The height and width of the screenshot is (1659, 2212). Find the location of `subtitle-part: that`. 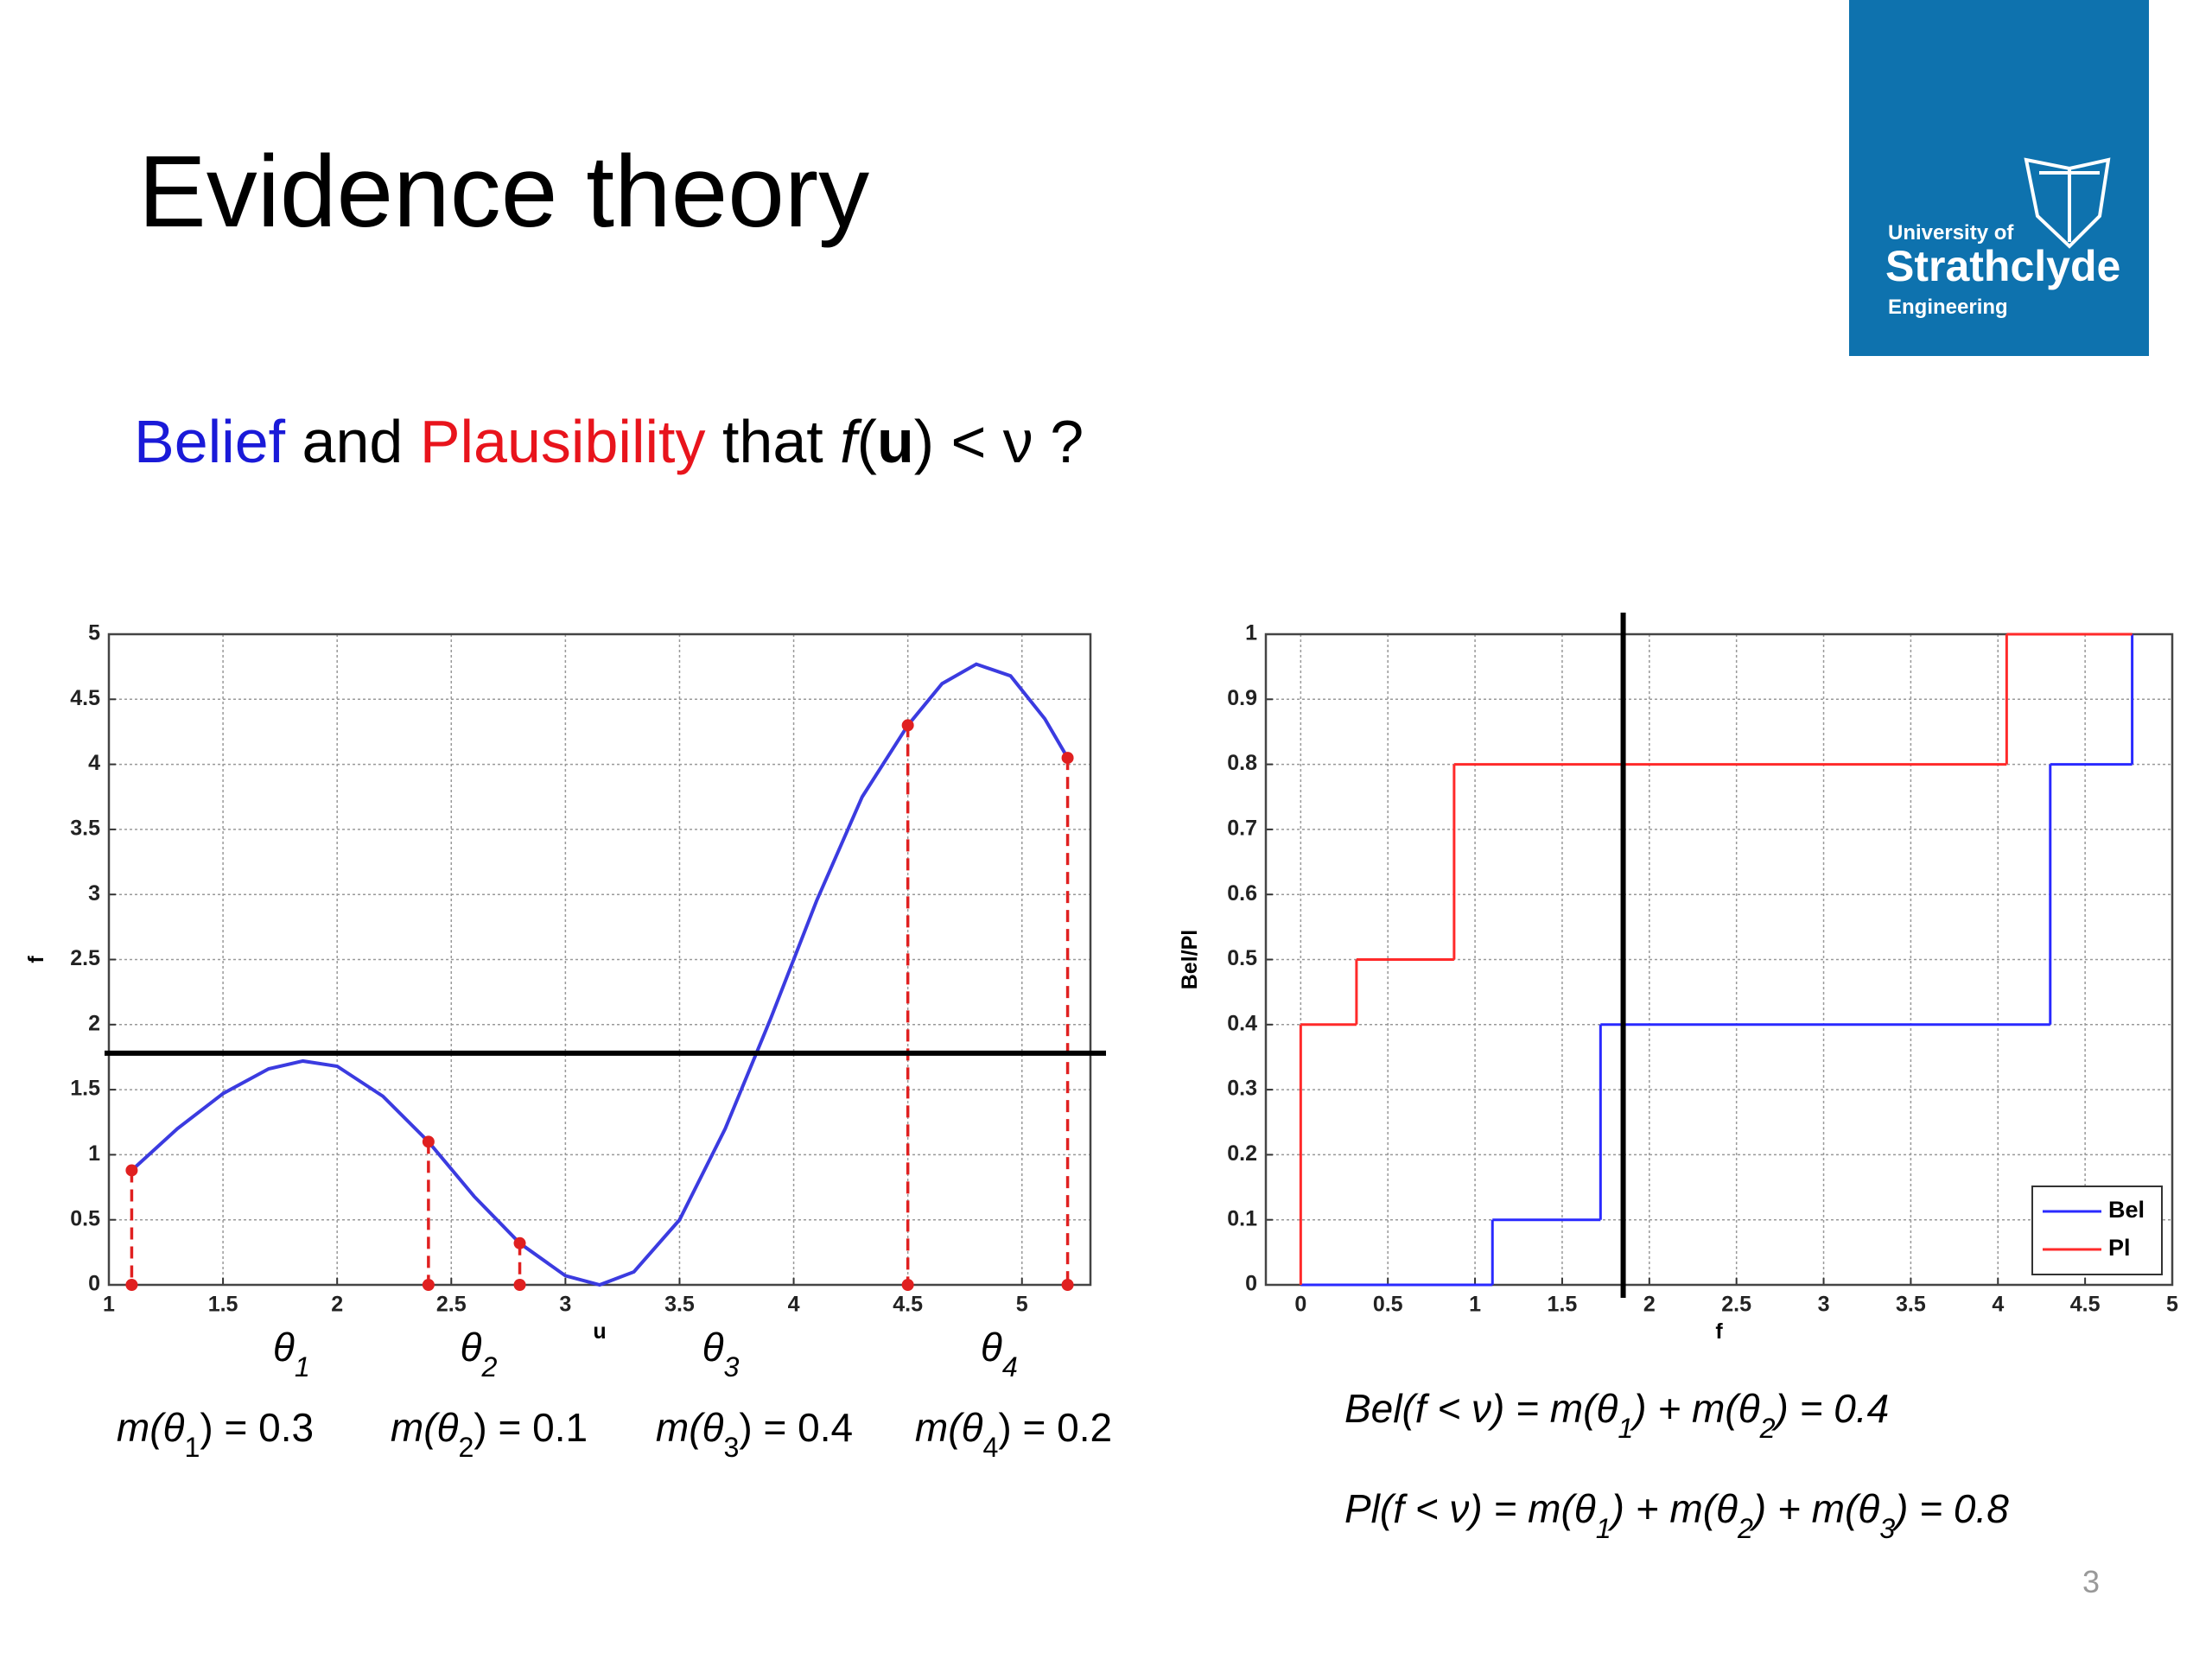

subtitle-part: that is located at coordinates (773, 441).